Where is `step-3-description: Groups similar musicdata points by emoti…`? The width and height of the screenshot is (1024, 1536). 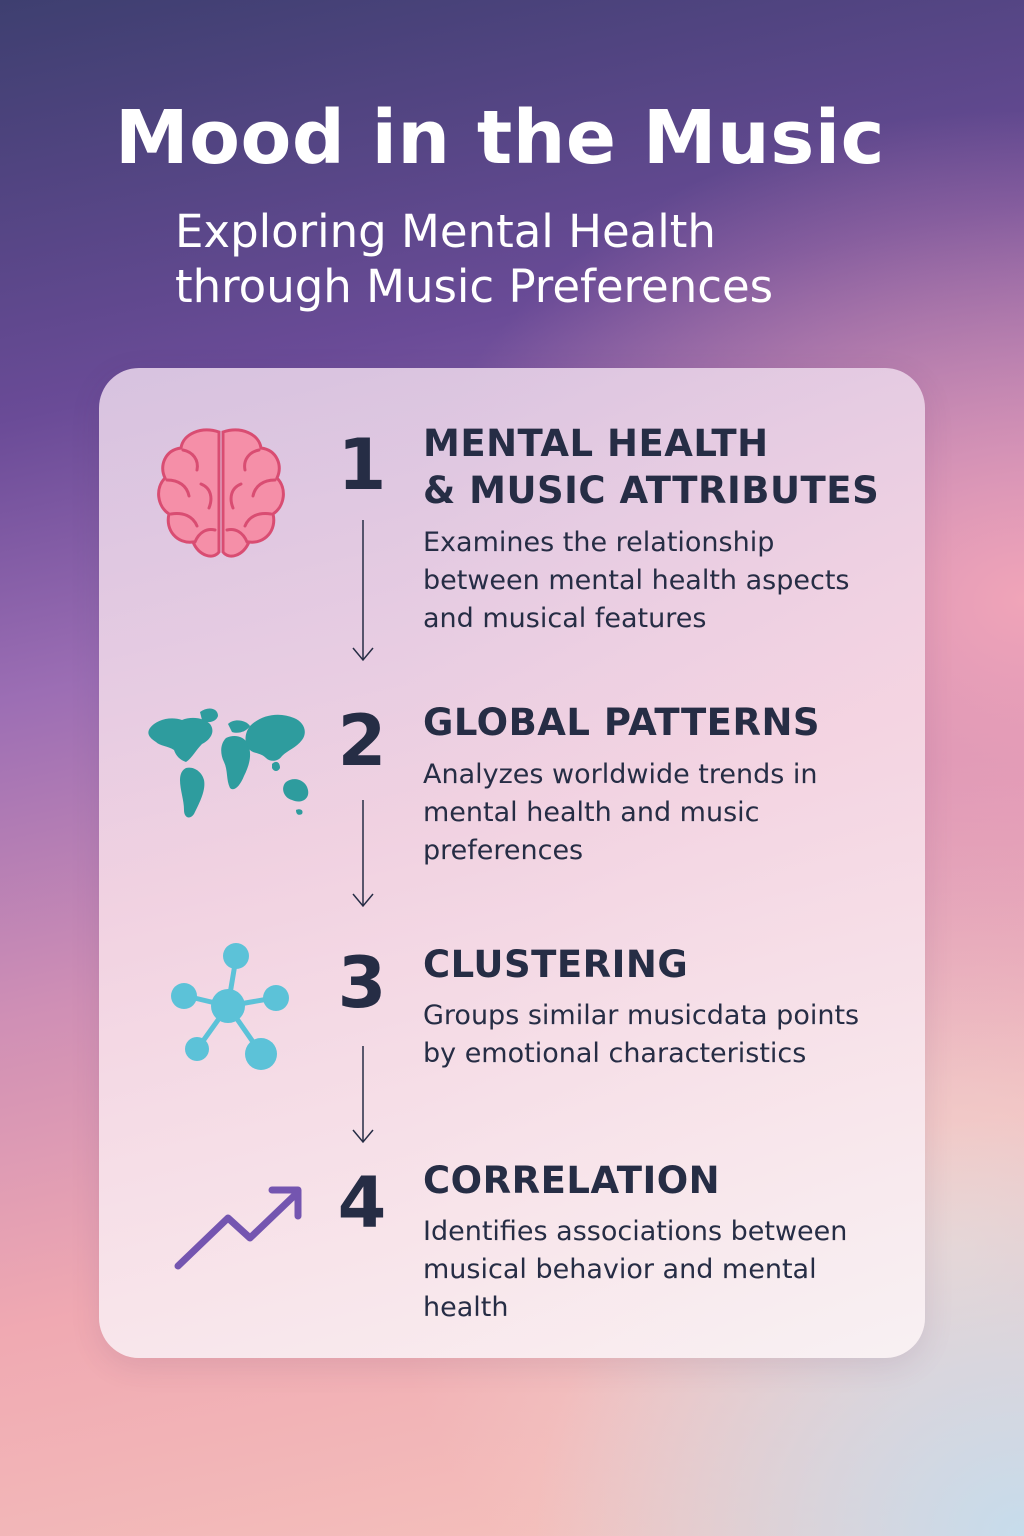 step-3-description: Groups similar musicdata points by emoti… is located at coordinates (641, 1034).